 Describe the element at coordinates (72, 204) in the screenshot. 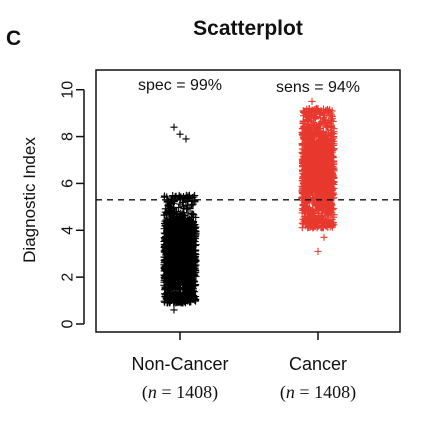

I see `y-axis: 0 2 4 6 8 10` at that location.